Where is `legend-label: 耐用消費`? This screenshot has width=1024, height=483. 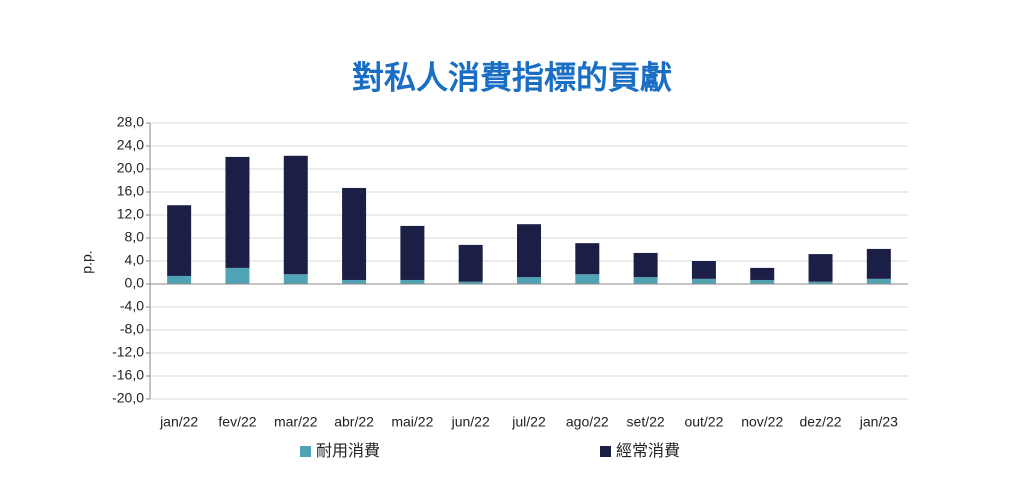 legend-label: 耐用消費 is located at coordinates (348, 451).